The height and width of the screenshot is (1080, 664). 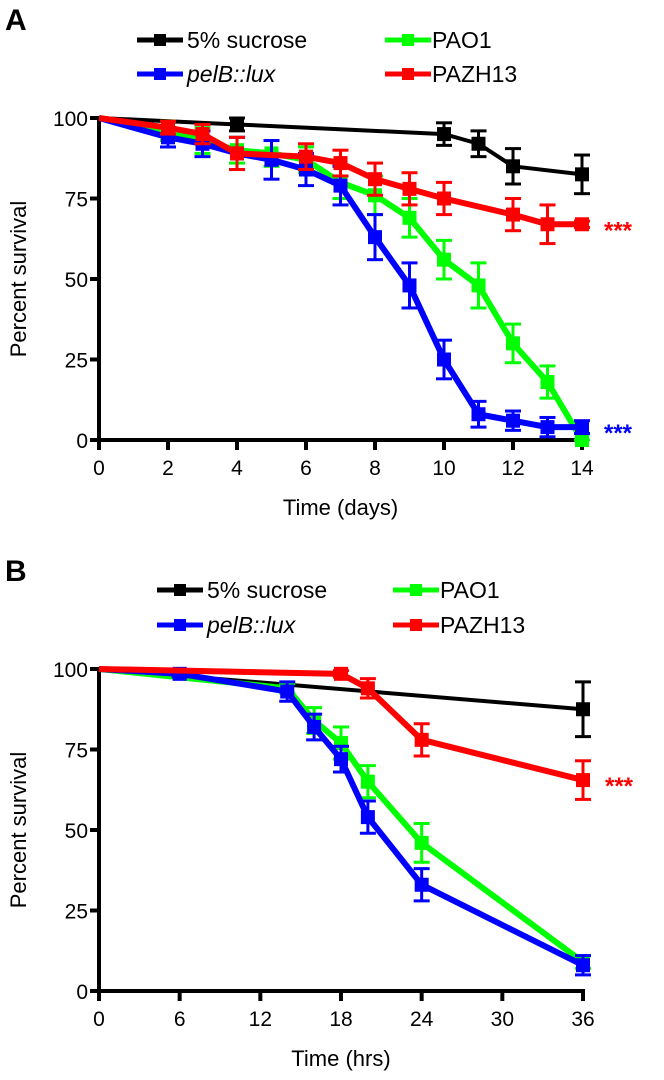 What do you see at coordinates (76, 912) in the screenshot?
I see `y-tick-label: 25` at bounding box center [76, 912].